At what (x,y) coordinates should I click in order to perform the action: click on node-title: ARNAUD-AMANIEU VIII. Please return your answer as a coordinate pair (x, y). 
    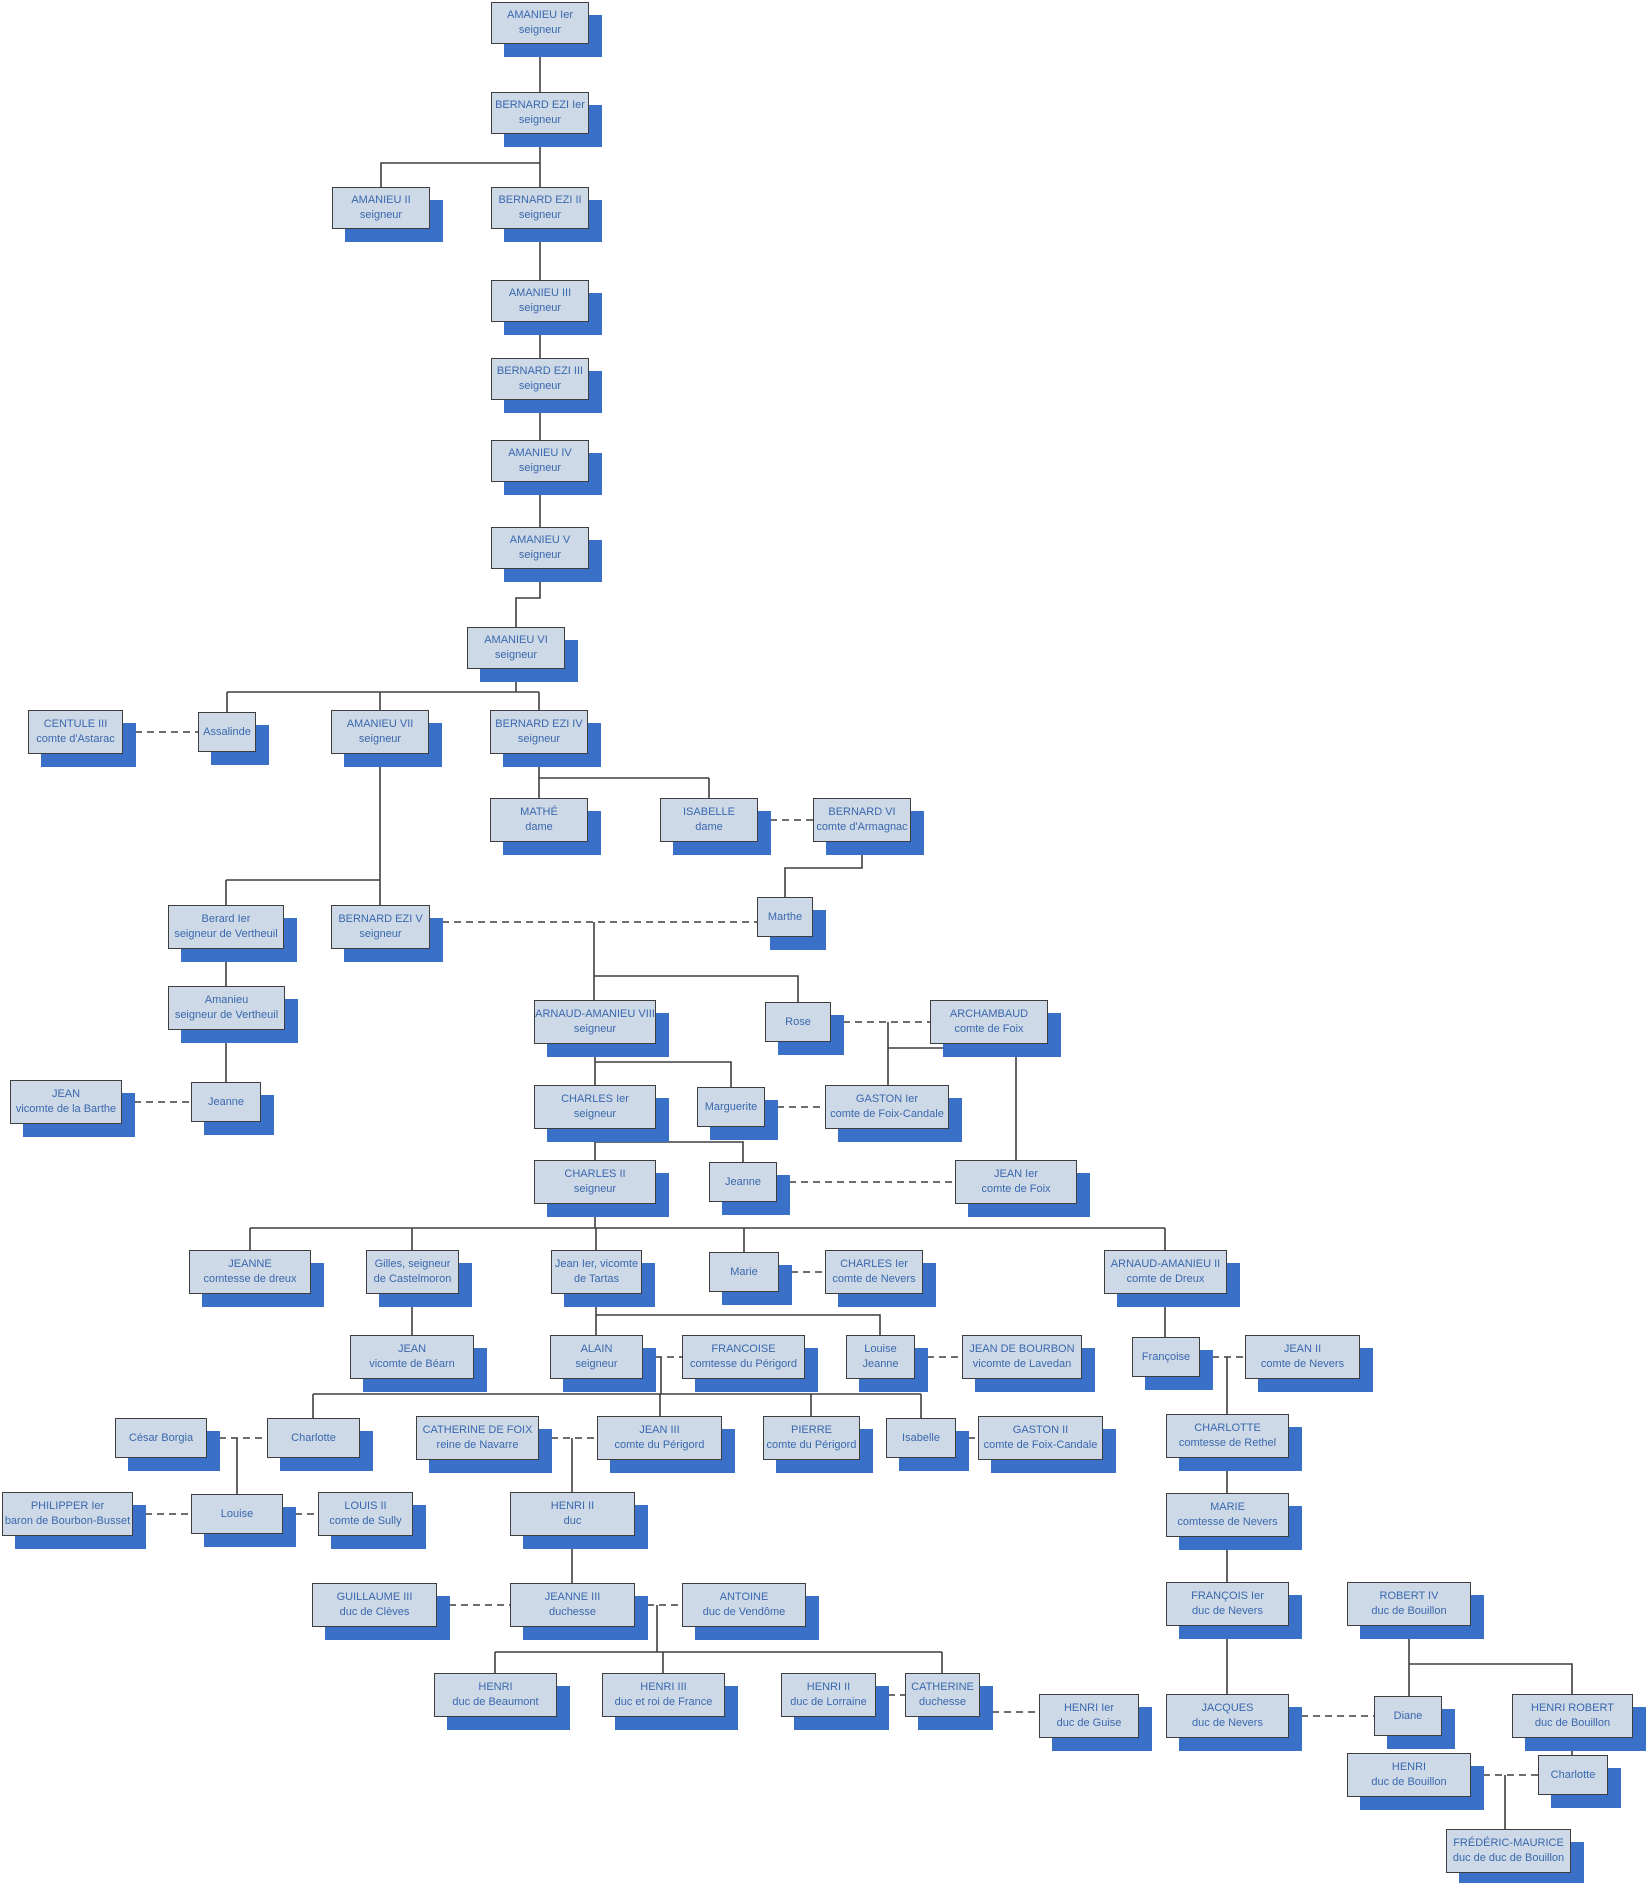
    Looking at the image, I should click on (595, 1014).